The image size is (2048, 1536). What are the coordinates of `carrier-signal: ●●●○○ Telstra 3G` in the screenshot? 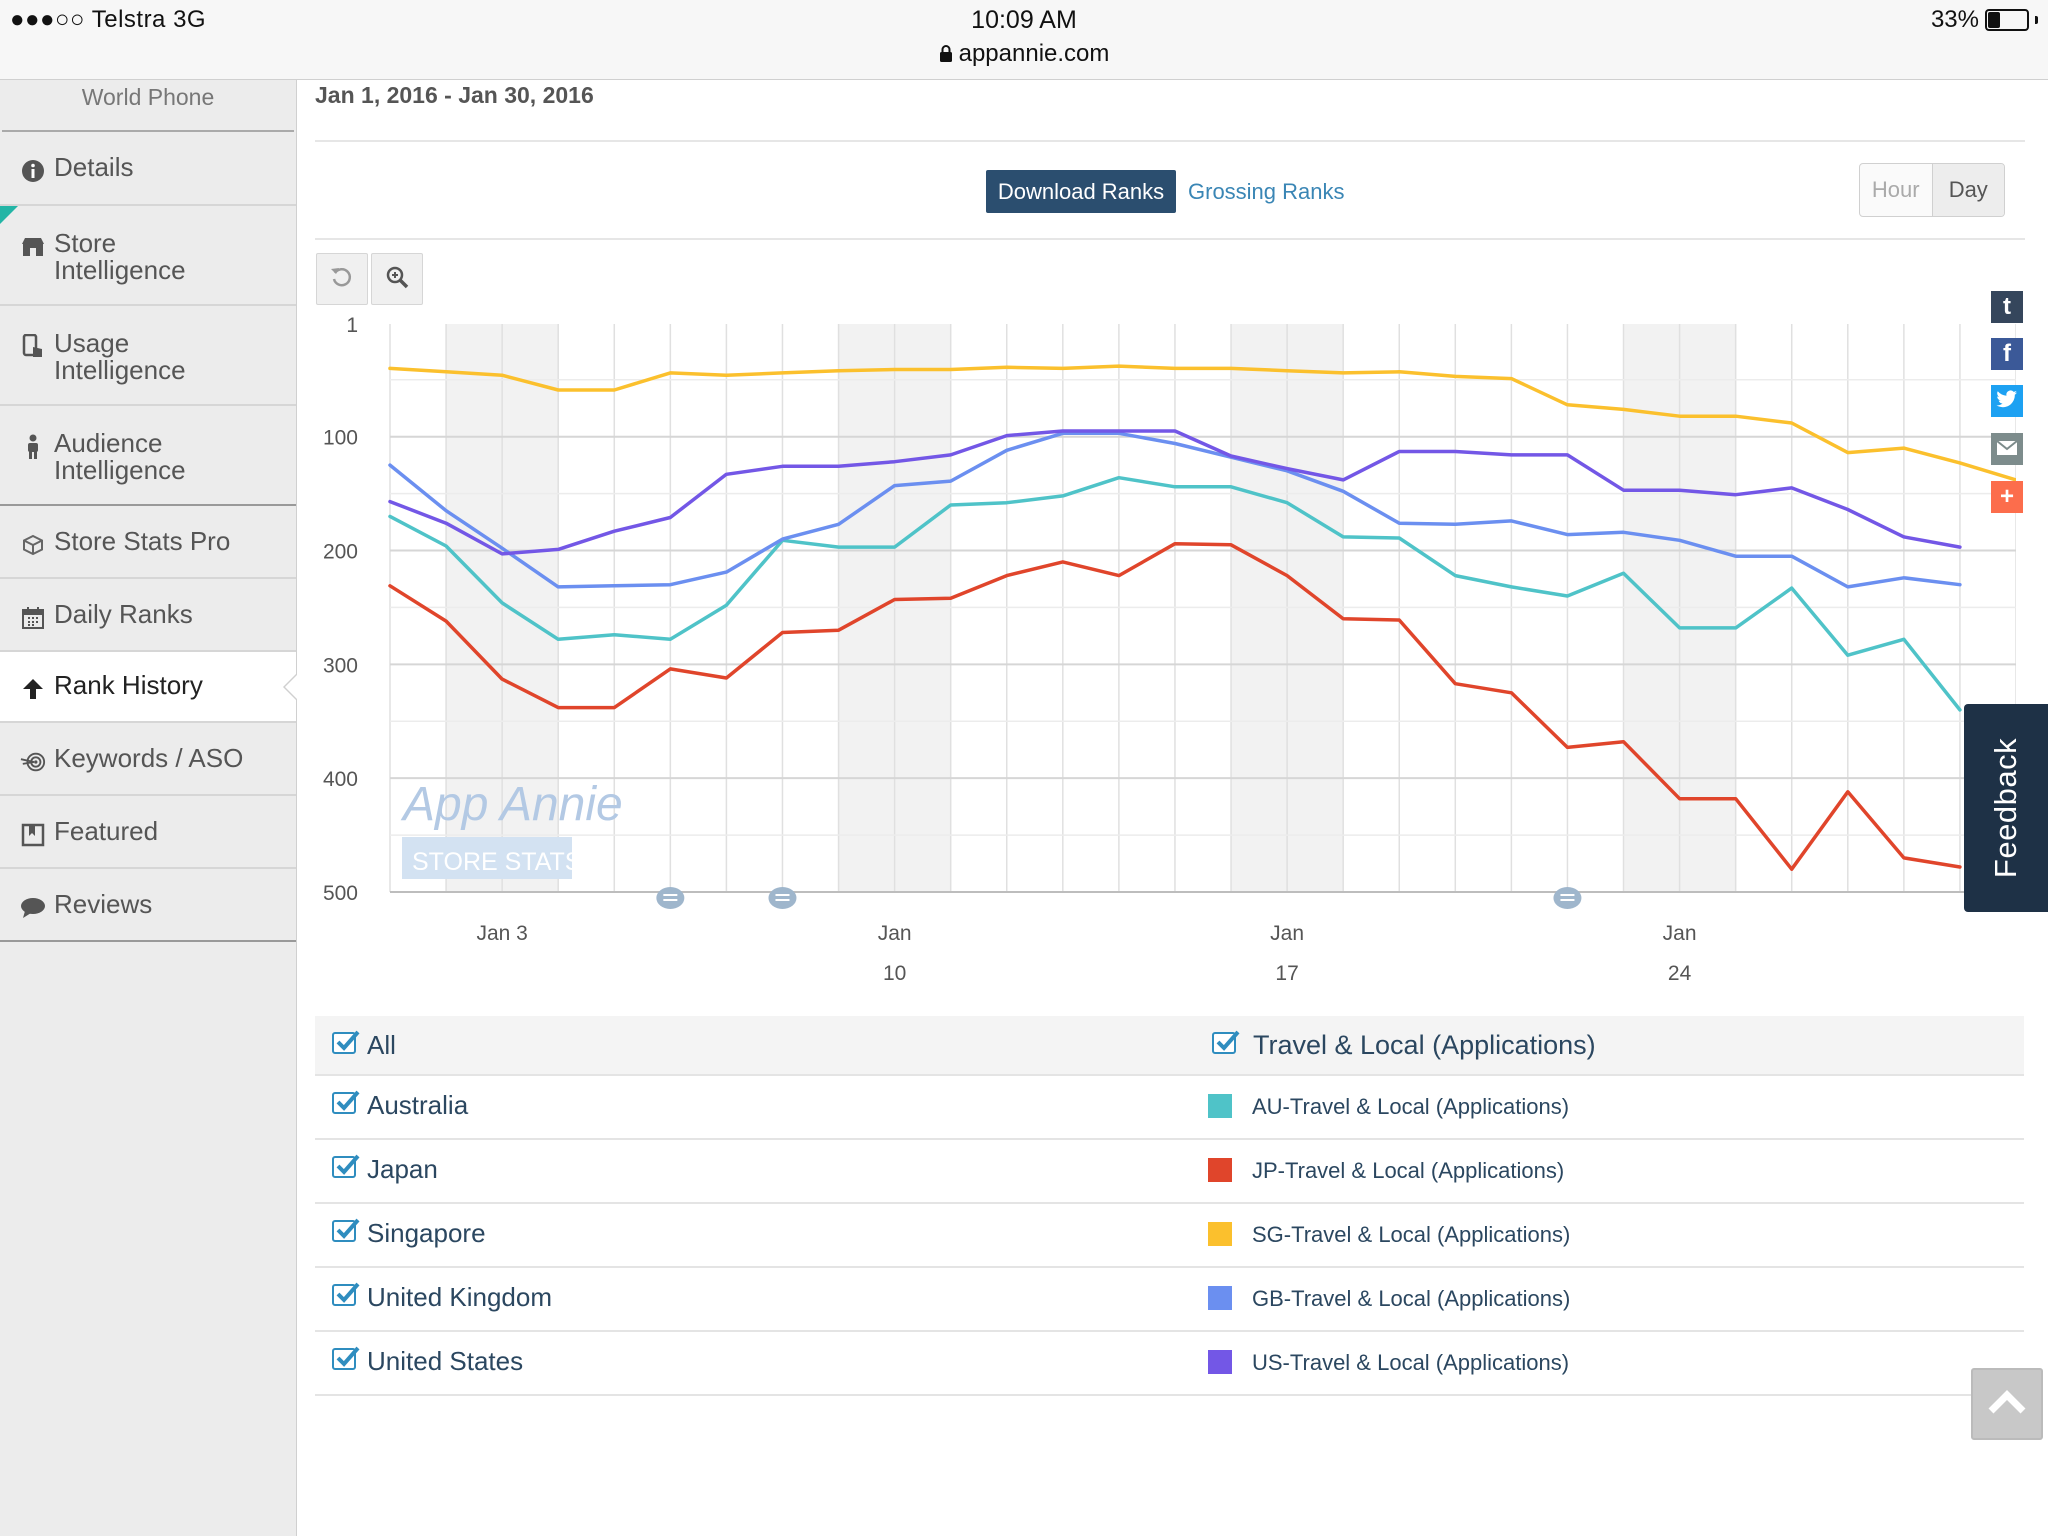 It's located at (108, 19).